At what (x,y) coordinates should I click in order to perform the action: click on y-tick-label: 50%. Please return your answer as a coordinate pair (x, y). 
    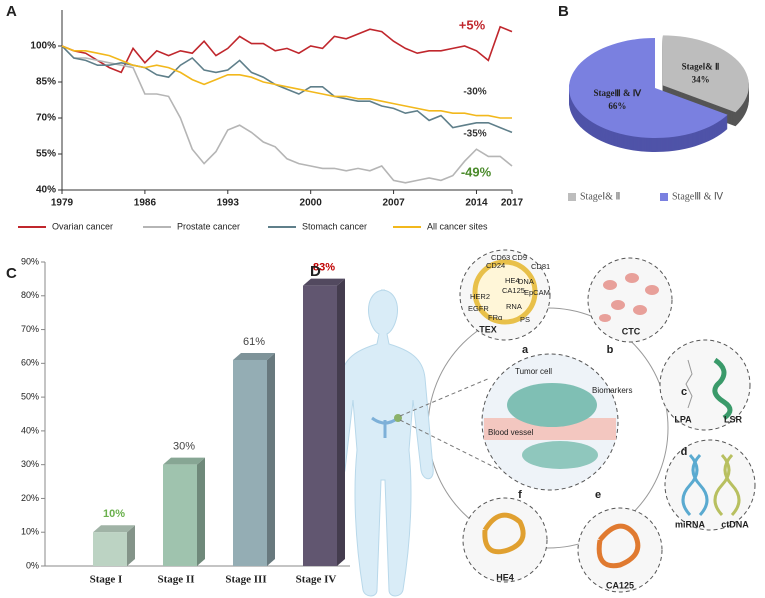
    Looking at the image, I should click on (30, 396).